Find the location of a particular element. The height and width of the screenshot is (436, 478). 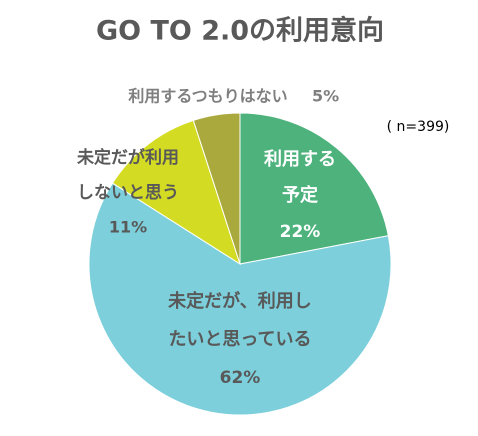

value-label: 11% is located at coordinates (128, 227).